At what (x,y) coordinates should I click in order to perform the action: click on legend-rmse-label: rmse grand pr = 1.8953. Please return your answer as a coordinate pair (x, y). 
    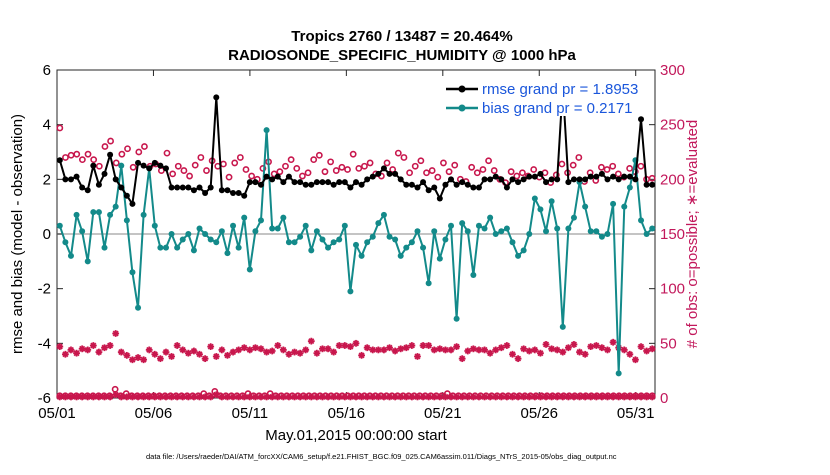
    Looking at the image, I should click on (560, 89).